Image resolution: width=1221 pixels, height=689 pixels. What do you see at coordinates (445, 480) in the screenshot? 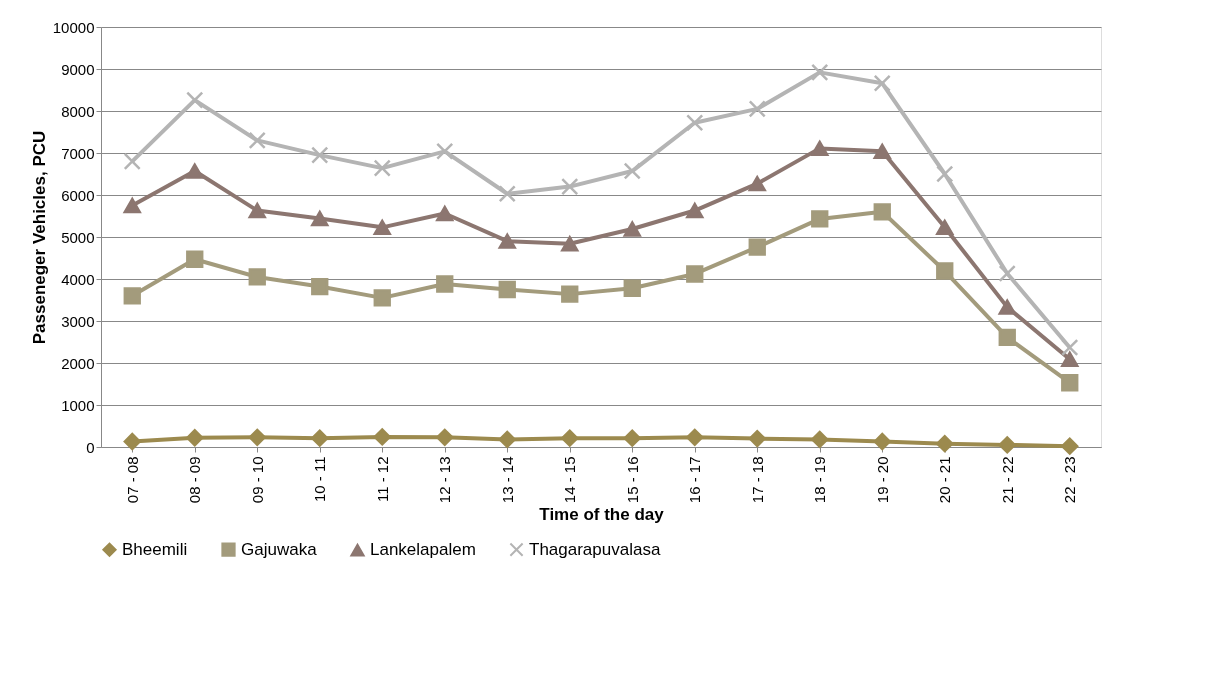
I see `x-tick-label: 12 - 13` at bounding box center [445, 480].